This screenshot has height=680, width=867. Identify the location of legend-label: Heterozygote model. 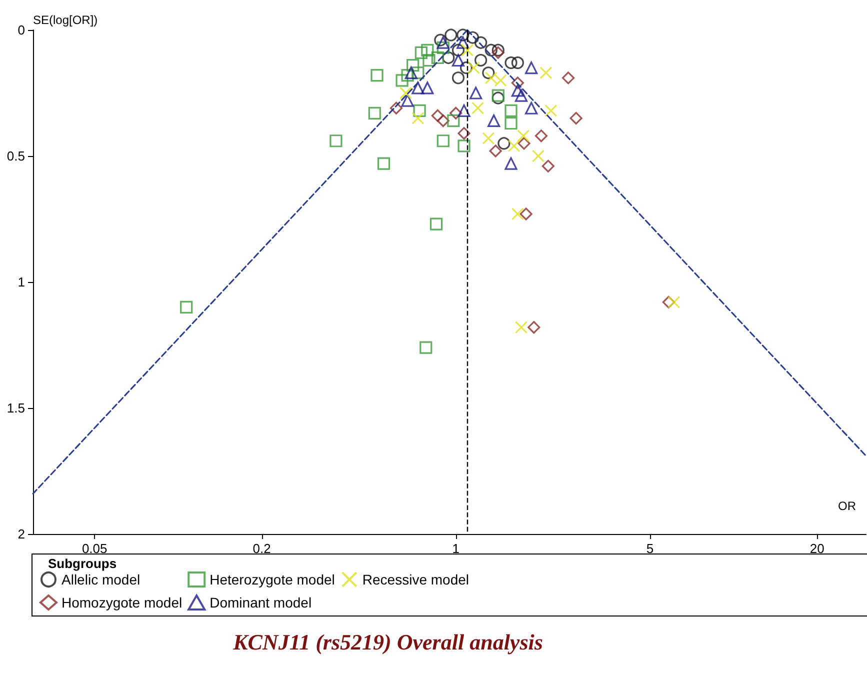
(272, 580).